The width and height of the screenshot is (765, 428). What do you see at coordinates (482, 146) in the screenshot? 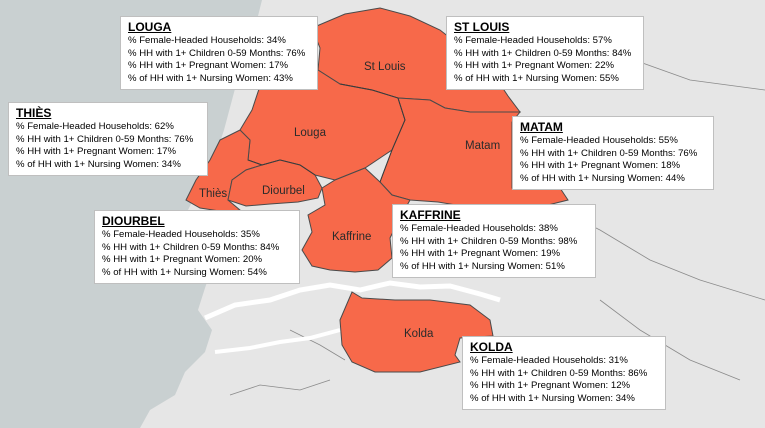
I see `label-matam: Matam` at bounding box center [482, 146].